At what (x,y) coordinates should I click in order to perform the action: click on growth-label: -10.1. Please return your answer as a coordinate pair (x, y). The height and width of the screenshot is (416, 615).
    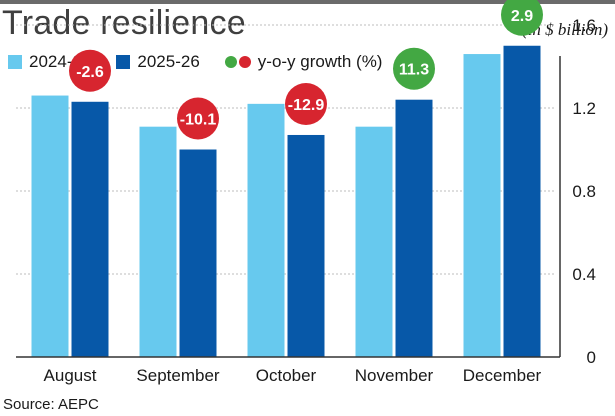
    Looking at the image, I should click on (198, 120).